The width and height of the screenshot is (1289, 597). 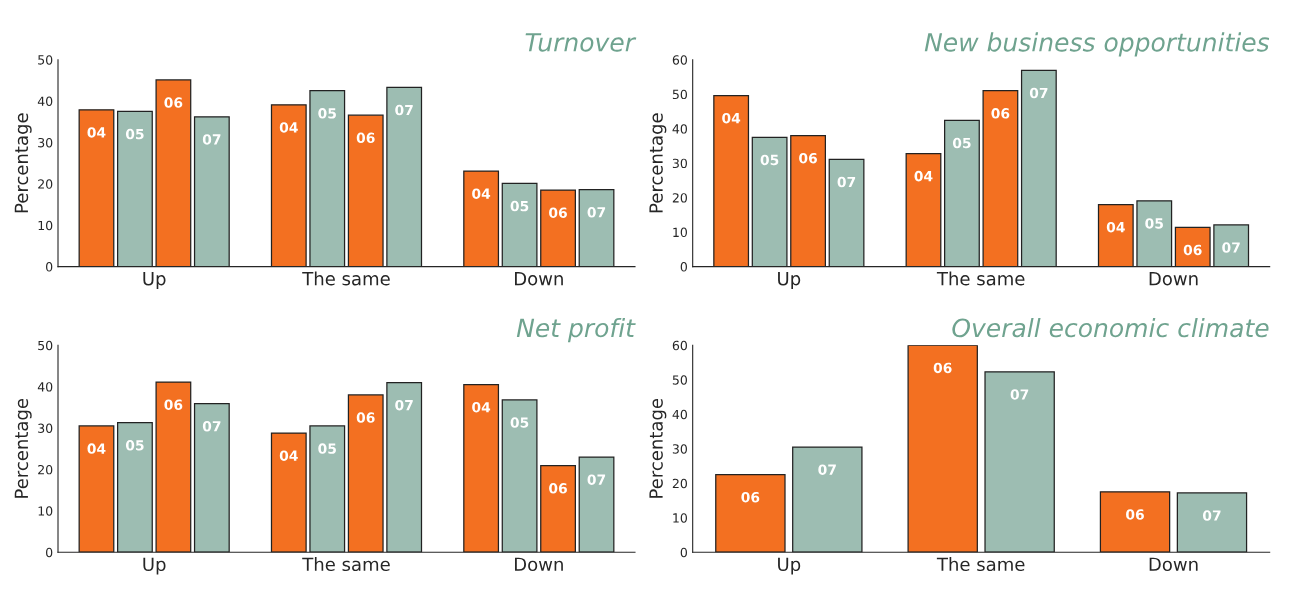 What do you see at coordinates (1110, 327) in the screenshot?
I see `chart-title: Overall economic climate` at bounding box center [1110, 327].